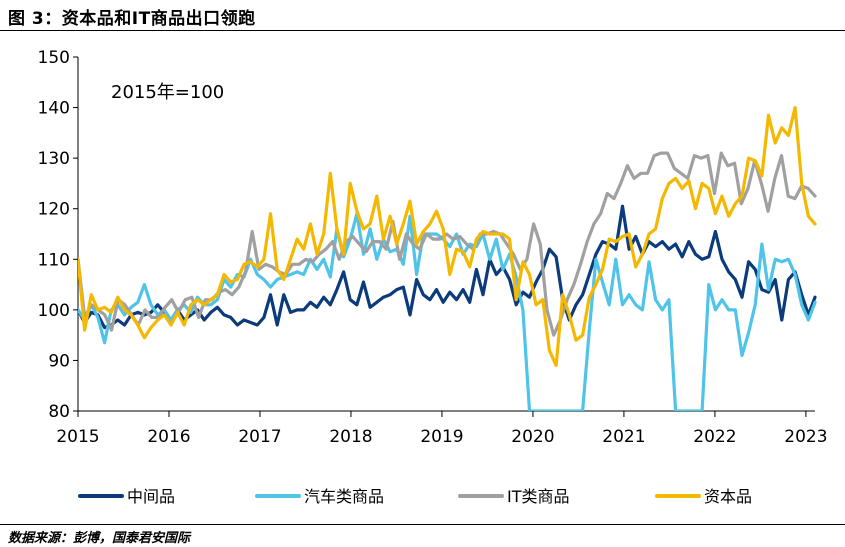 The image size is (845, 547). Describe the element at coordinates (99, 538) in the screenshot. I see `source-note: 数据来源：彭博，国泰君安国际` at that location.